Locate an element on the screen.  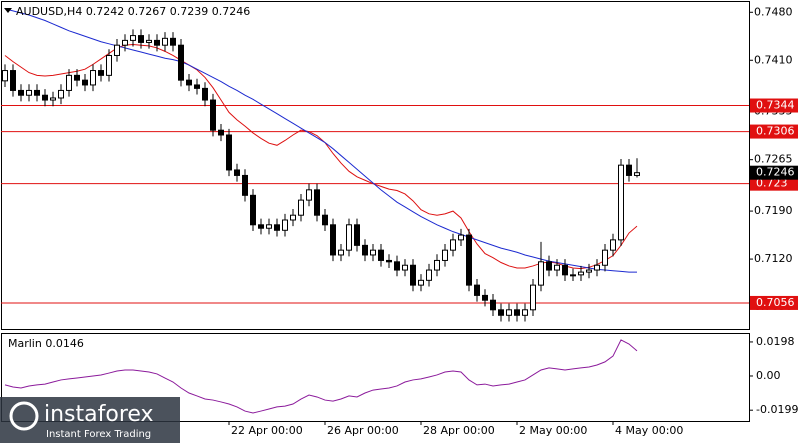
level-label: 0.723 is located at coordinates (772, 183).